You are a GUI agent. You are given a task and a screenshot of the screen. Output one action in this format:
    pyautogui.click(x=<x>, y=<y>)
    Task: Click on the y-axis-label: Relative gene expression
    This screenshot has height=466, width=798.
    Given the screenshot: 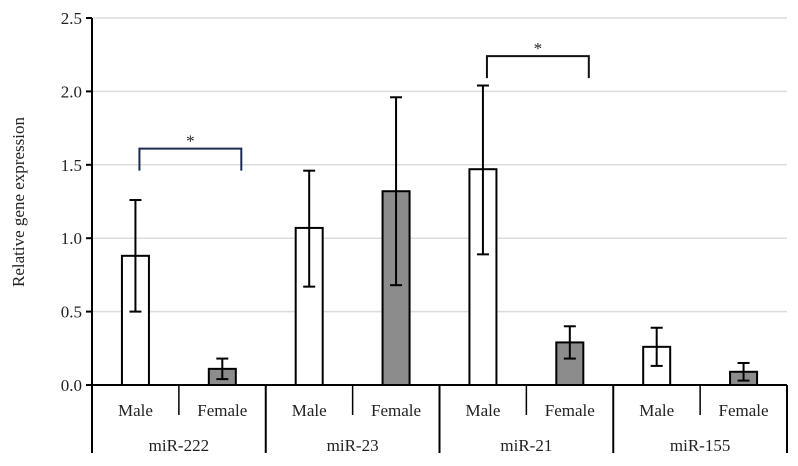 What is the action you would take?
    pyautogui.click(x=18, y=202)
    